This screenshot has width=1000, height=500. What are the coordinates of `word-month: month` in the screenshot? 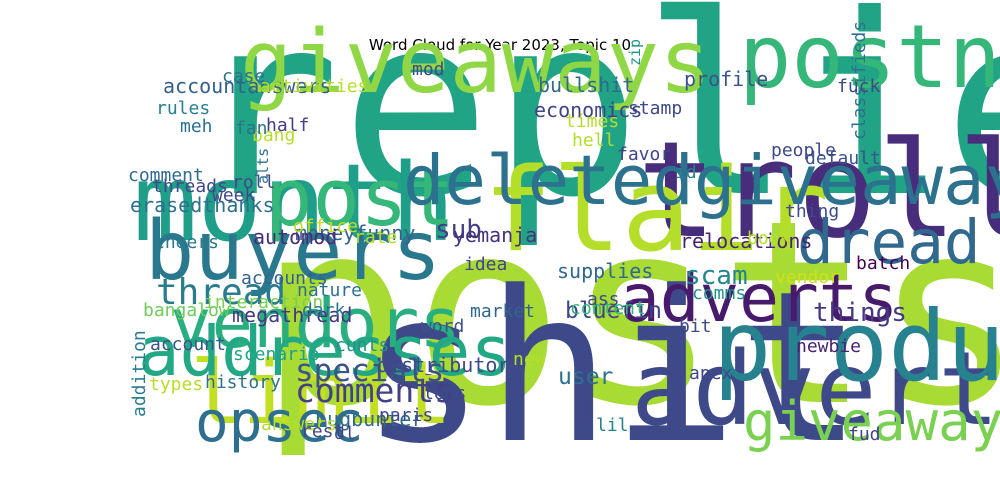 It's located at (294, 204).